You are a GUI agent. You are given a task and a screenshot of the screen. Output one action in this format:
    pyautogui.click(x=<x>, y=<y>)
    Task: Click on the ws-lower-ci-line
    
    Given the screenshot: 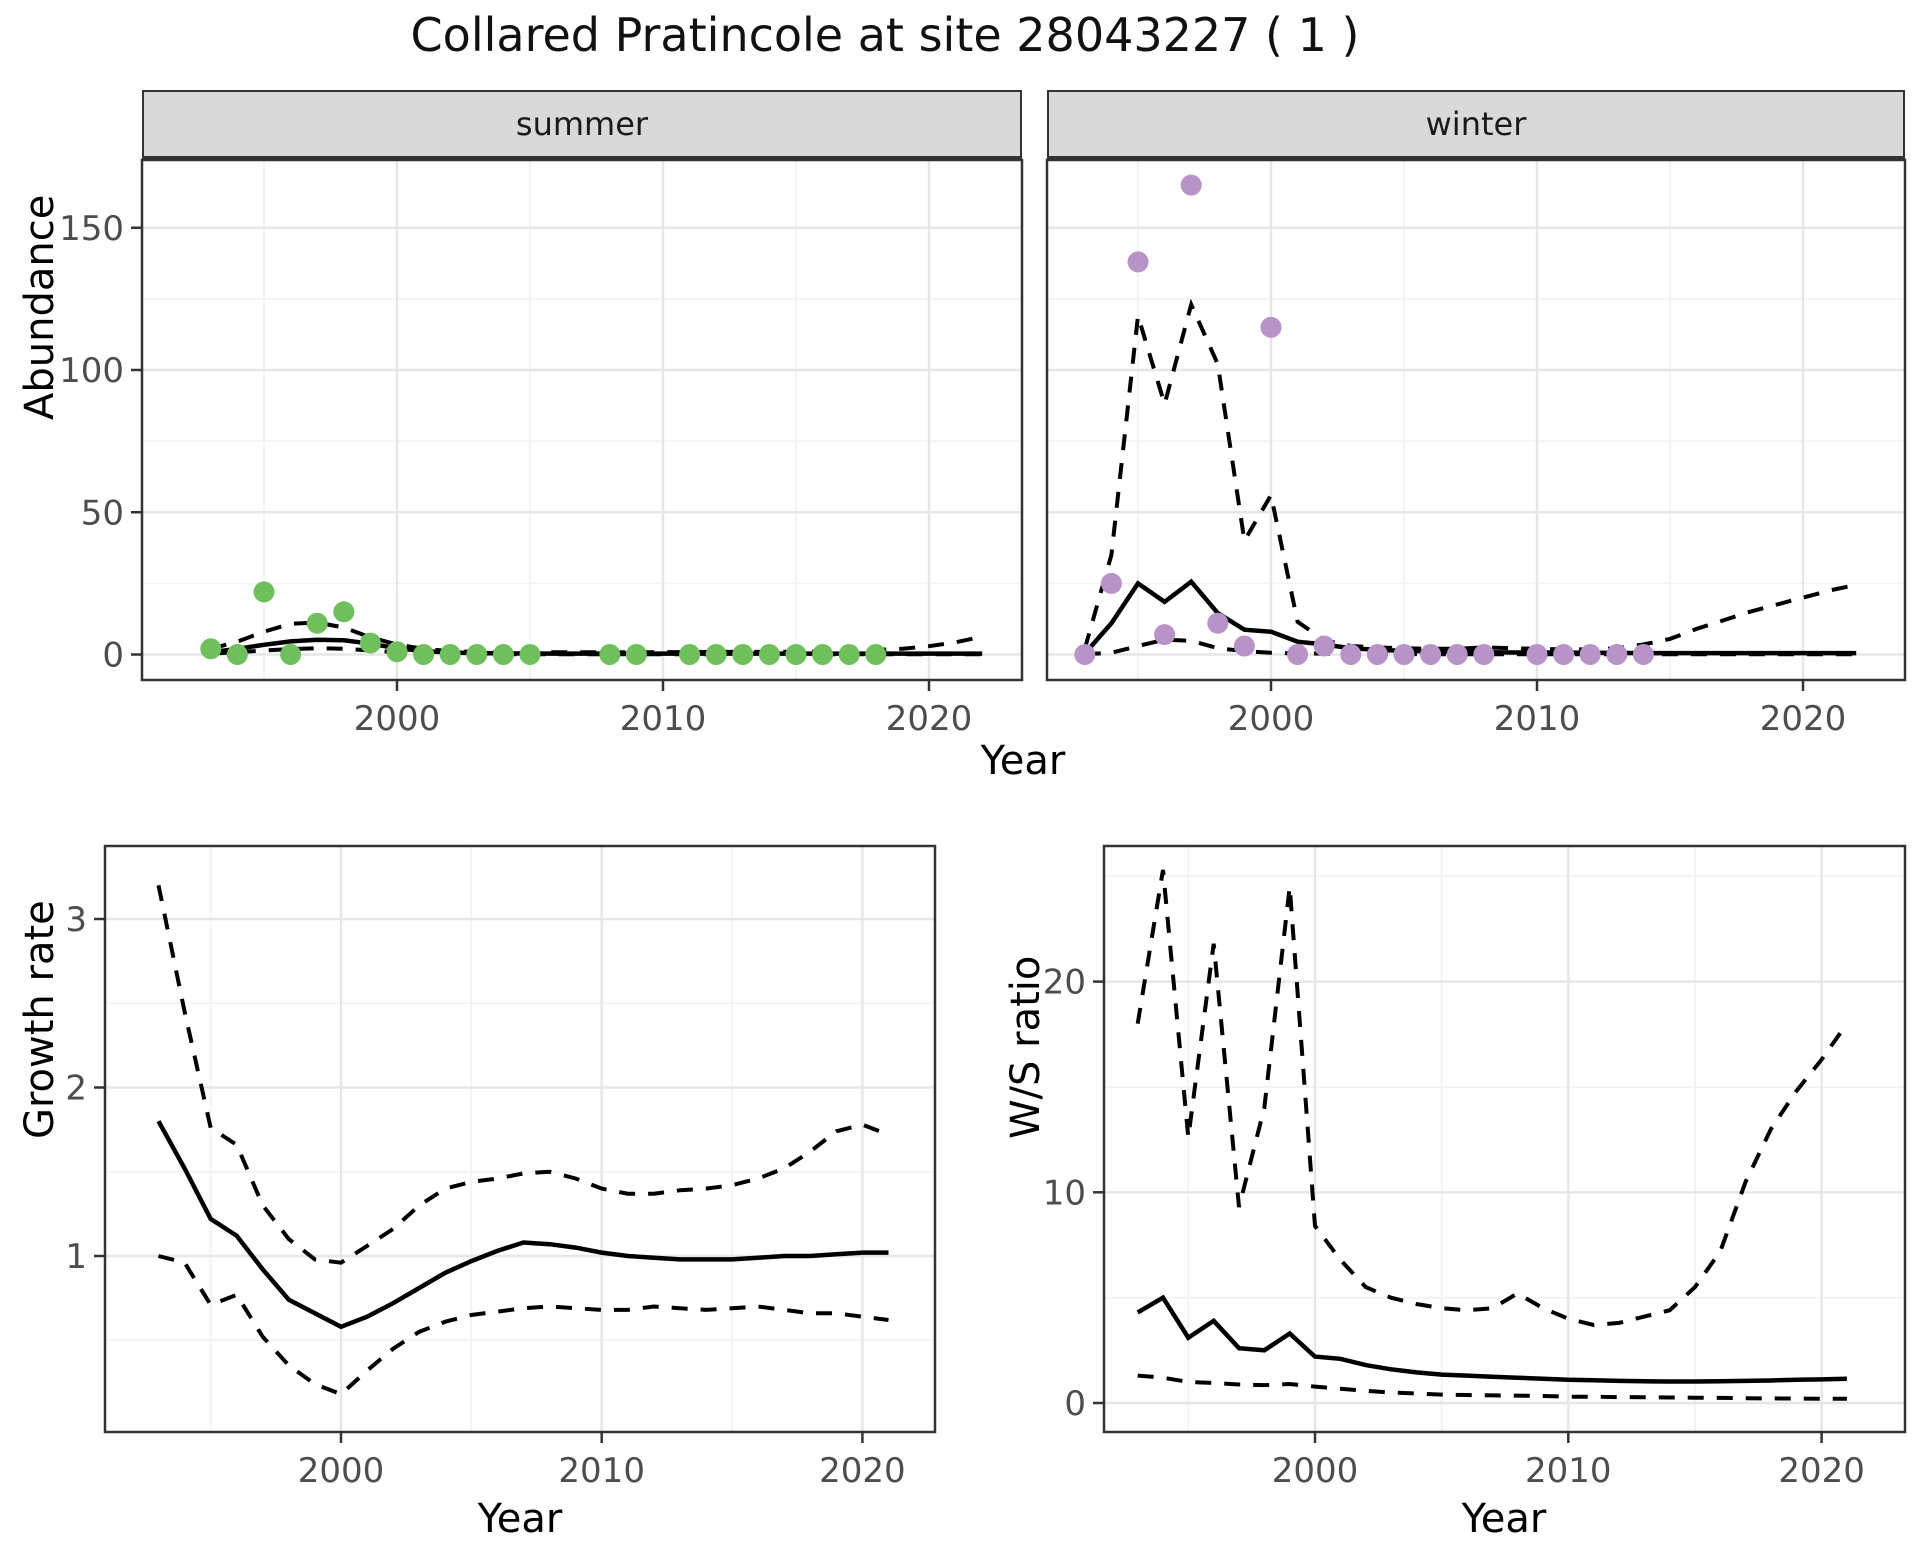 What is the action you would take?
    pyautogui.click(x=1492, y=1387)
    